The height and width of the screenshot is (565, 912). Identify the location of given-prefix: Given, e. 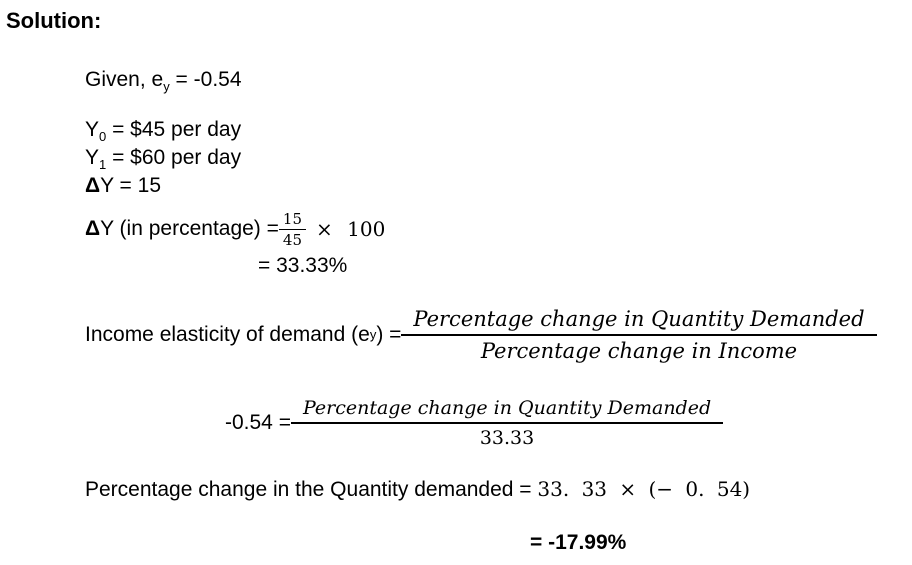
(124, 79).